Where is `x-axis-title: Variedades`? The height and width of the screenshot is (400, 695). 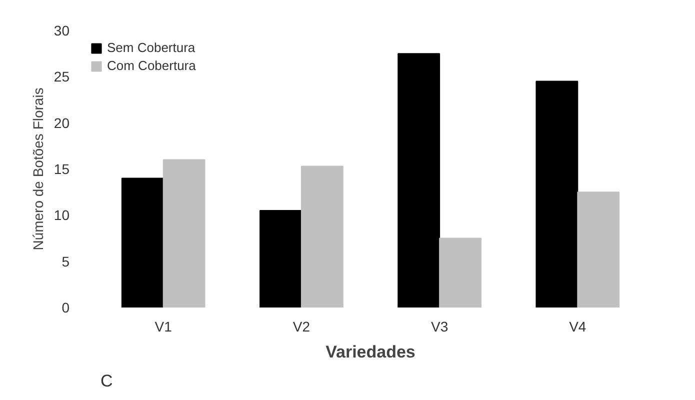
x-axis-title: Variedades is located at coordinates (371, 352).